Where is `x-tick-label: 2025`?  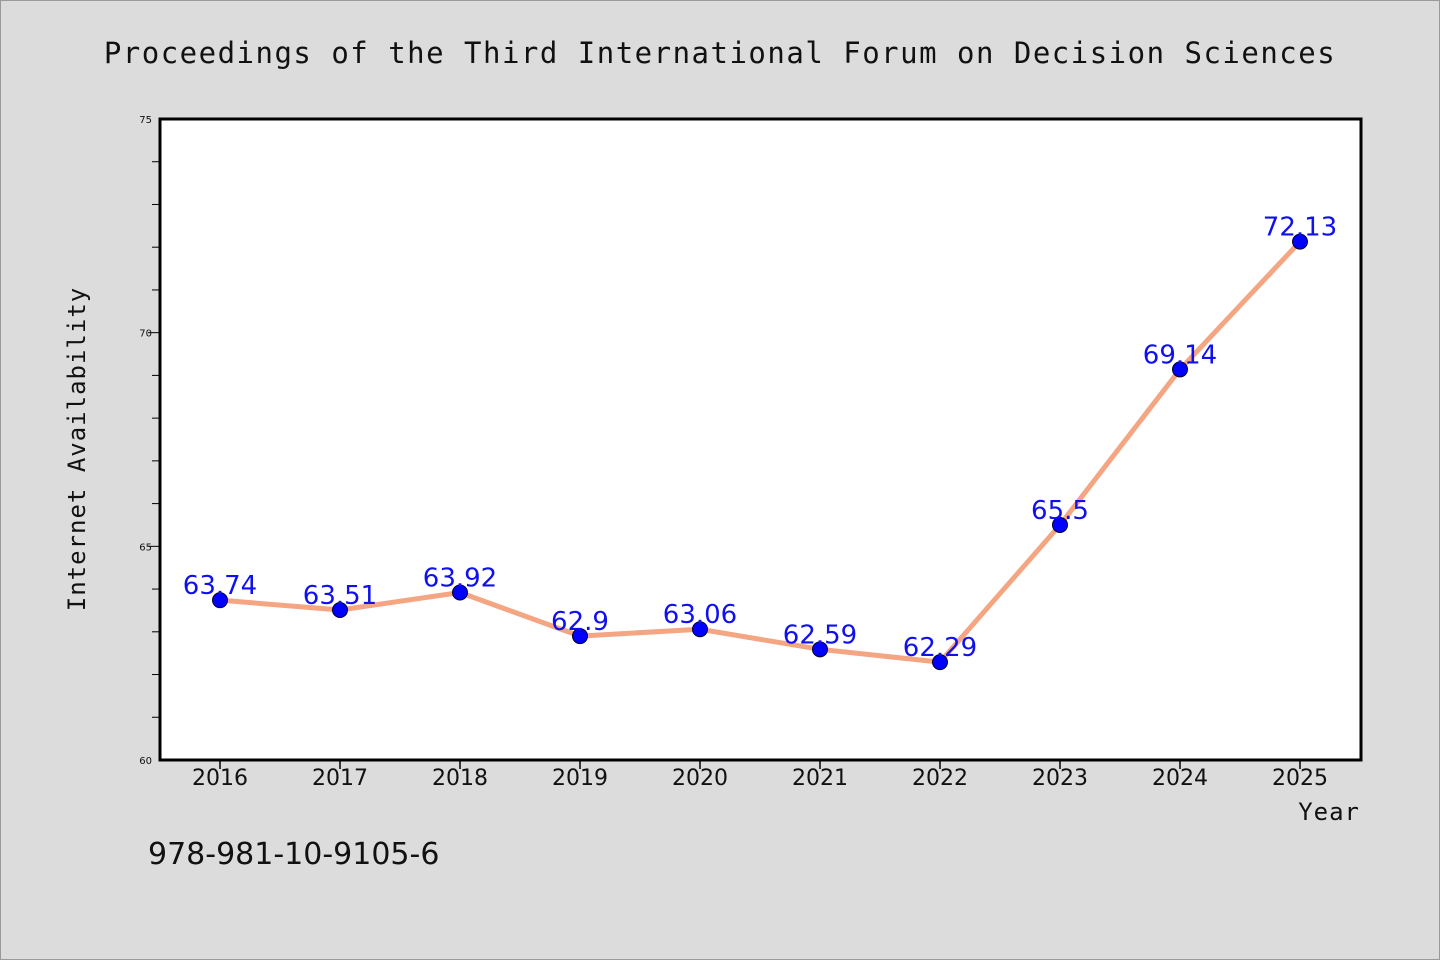
x-tick-label: 2025 is located at coordinates (1300, 778).